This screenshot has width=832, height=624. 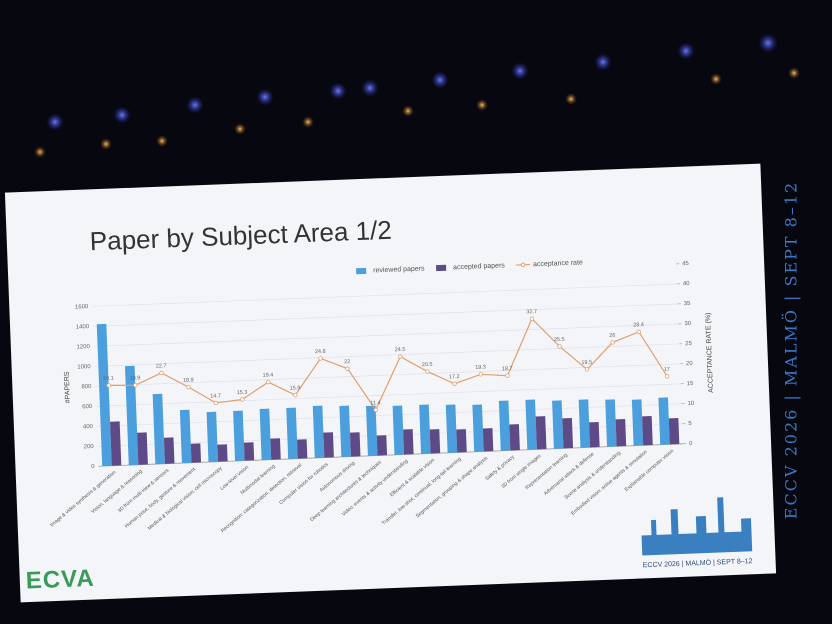 What do you see at coordinates (479, 266) in the screenshot?
I see `legend-label: accepted papers` at bounding box center [479, 266].